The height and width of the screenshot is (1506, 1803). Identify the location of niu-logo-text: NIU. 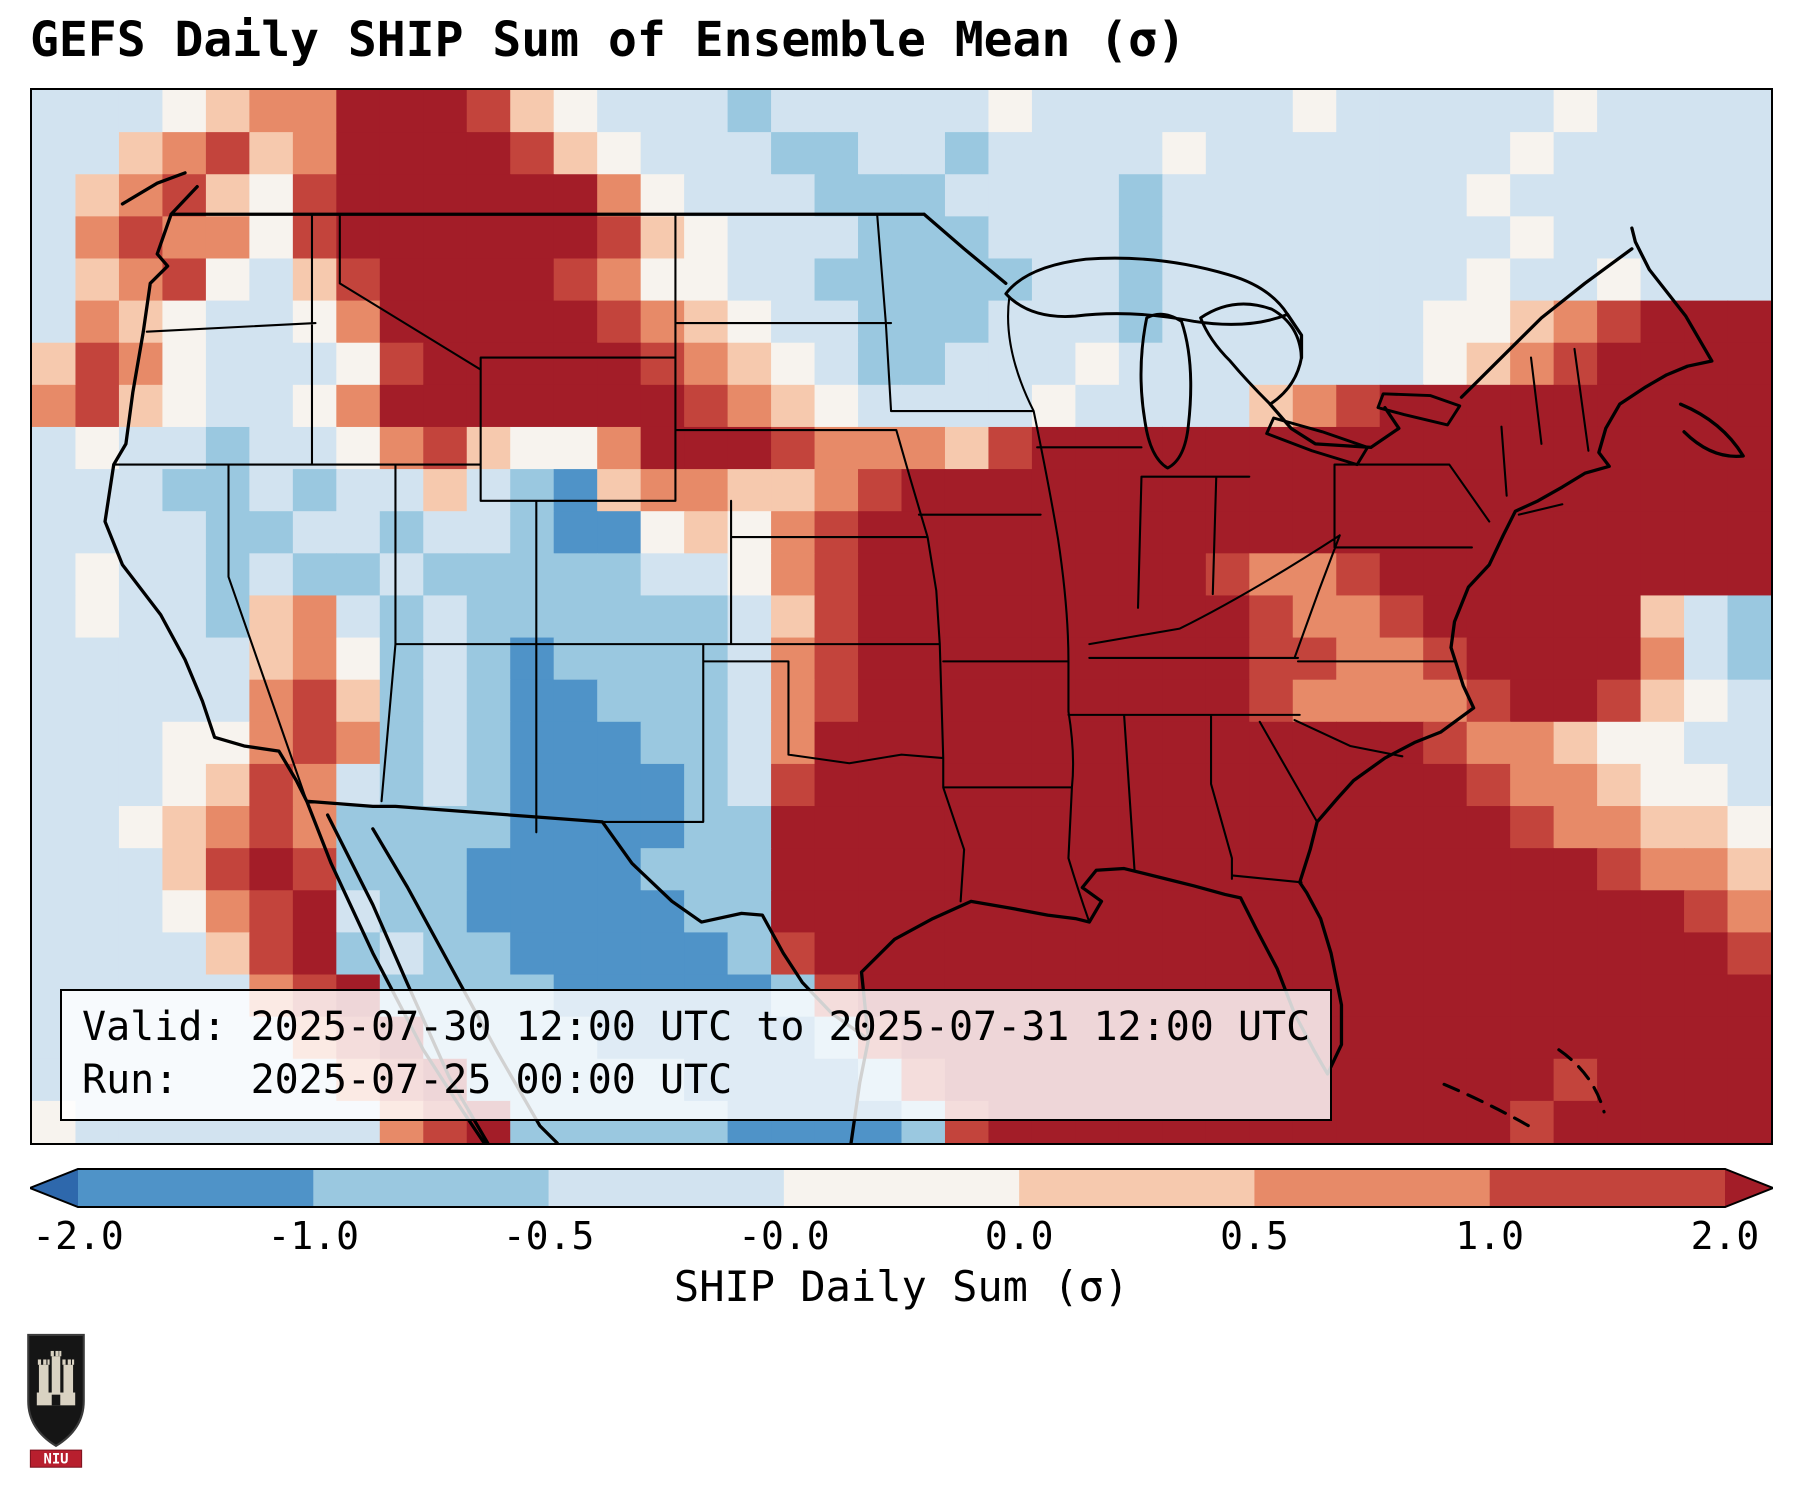
(55, 1459).